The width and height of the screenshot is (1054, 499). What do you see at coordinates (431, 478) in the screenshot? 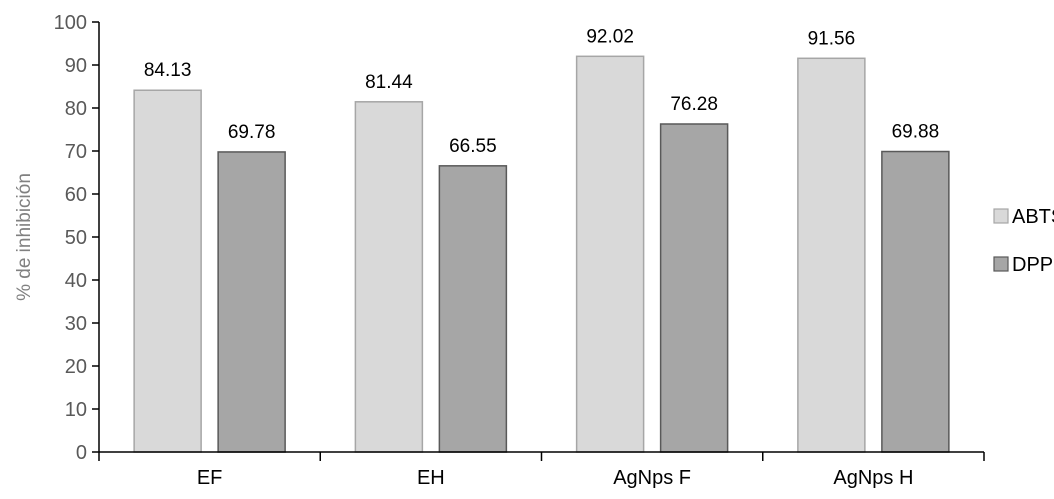
I see `x-tick-label: EH` at bounding box center [431, 478].